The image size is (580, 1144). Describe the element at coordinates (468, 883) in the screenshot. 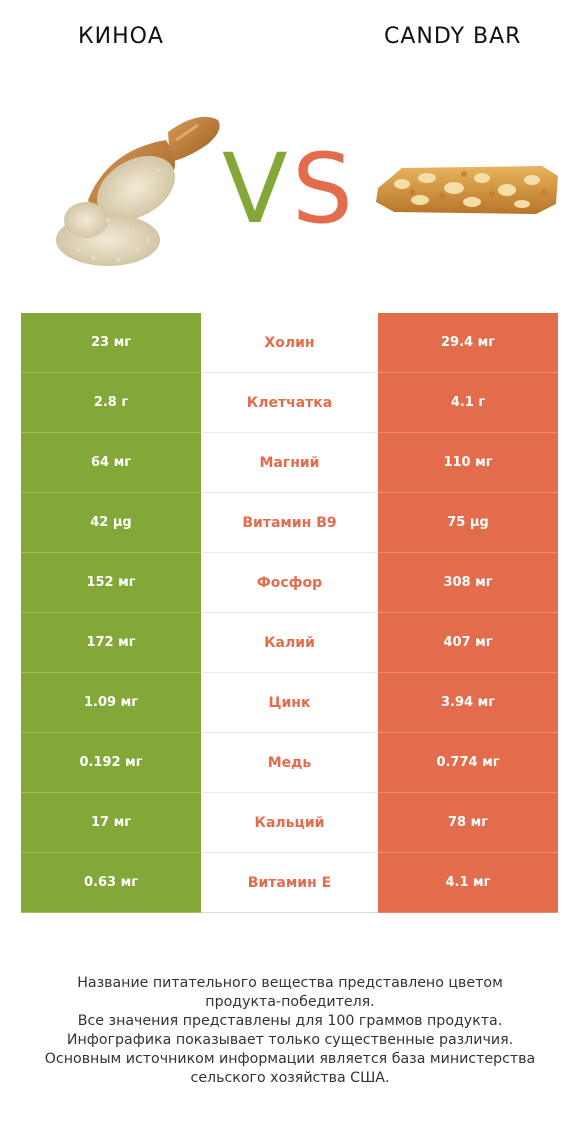

I see `right-value: 4.1 мг` at that location.